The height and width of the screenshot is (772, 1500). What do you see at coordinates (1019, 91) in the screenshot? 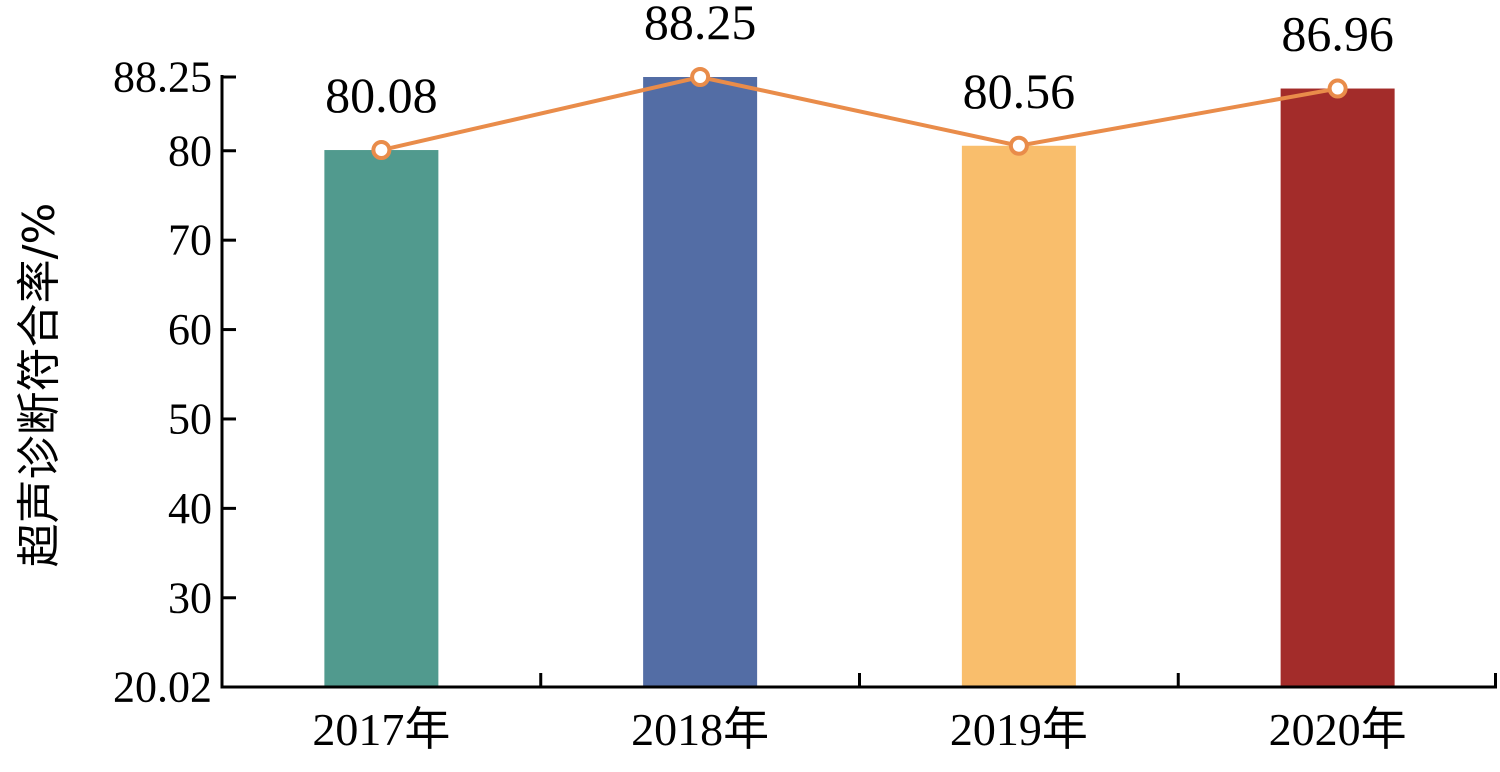
I see `data-label: 80.56` at bounding box center [1019, 91].